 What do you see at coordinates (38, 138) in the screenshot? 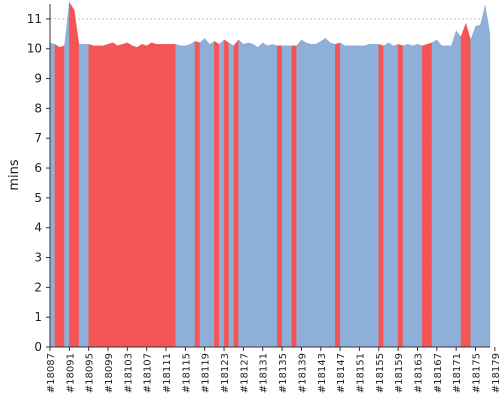
I see `y-tick-label: 7` at bounding box center [38, 138].